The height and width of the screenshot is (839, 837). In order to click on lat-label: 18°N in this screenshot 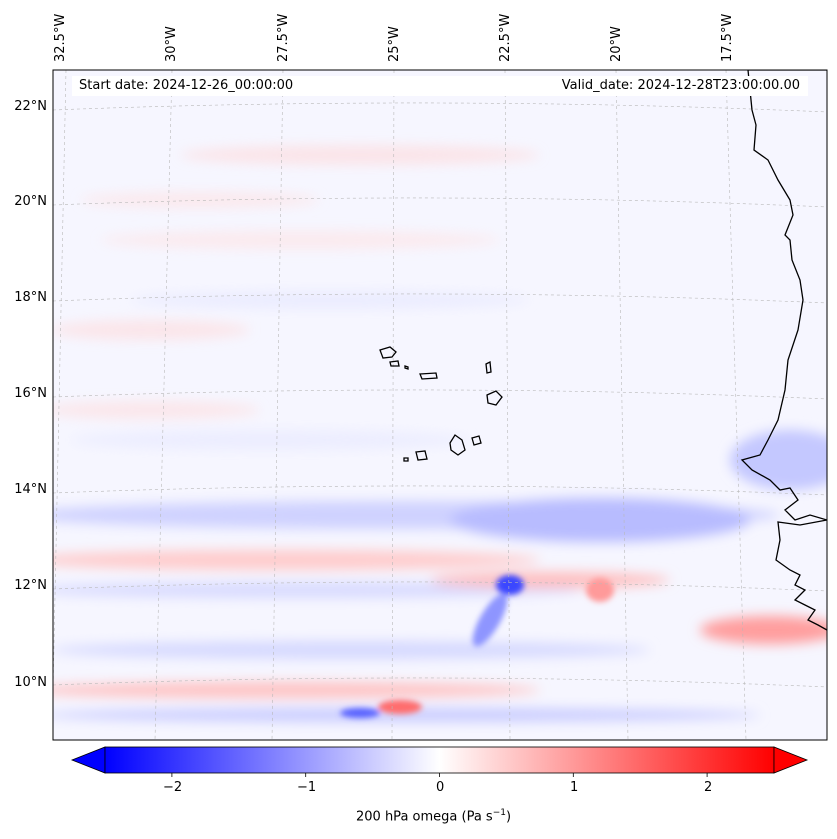, I will do `click(30, 297)`.